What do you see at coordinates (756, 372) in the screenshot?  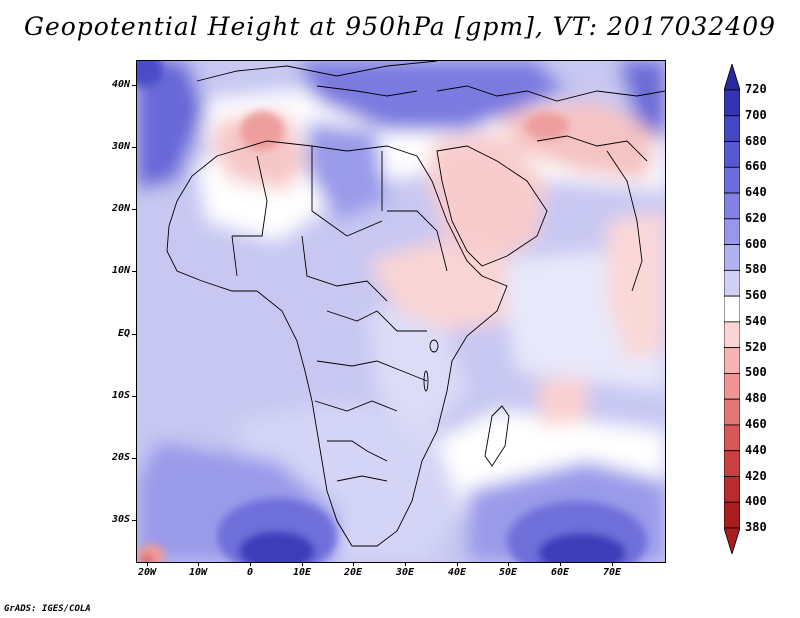 I see `colorbar-level-label: 500` at bounding box center [756, 372].